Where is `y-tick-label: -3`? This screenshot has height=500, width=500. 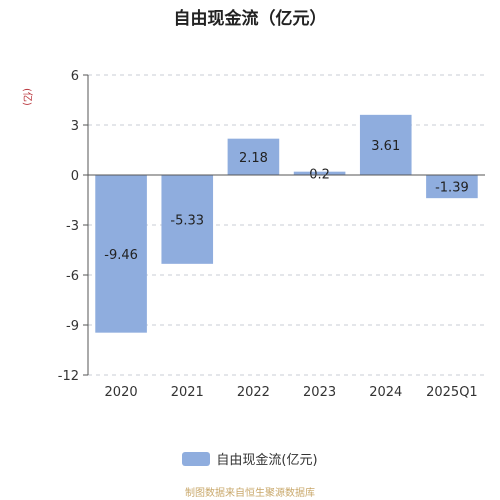
y-tick-label: -3 is located at coordinates (72, 226).